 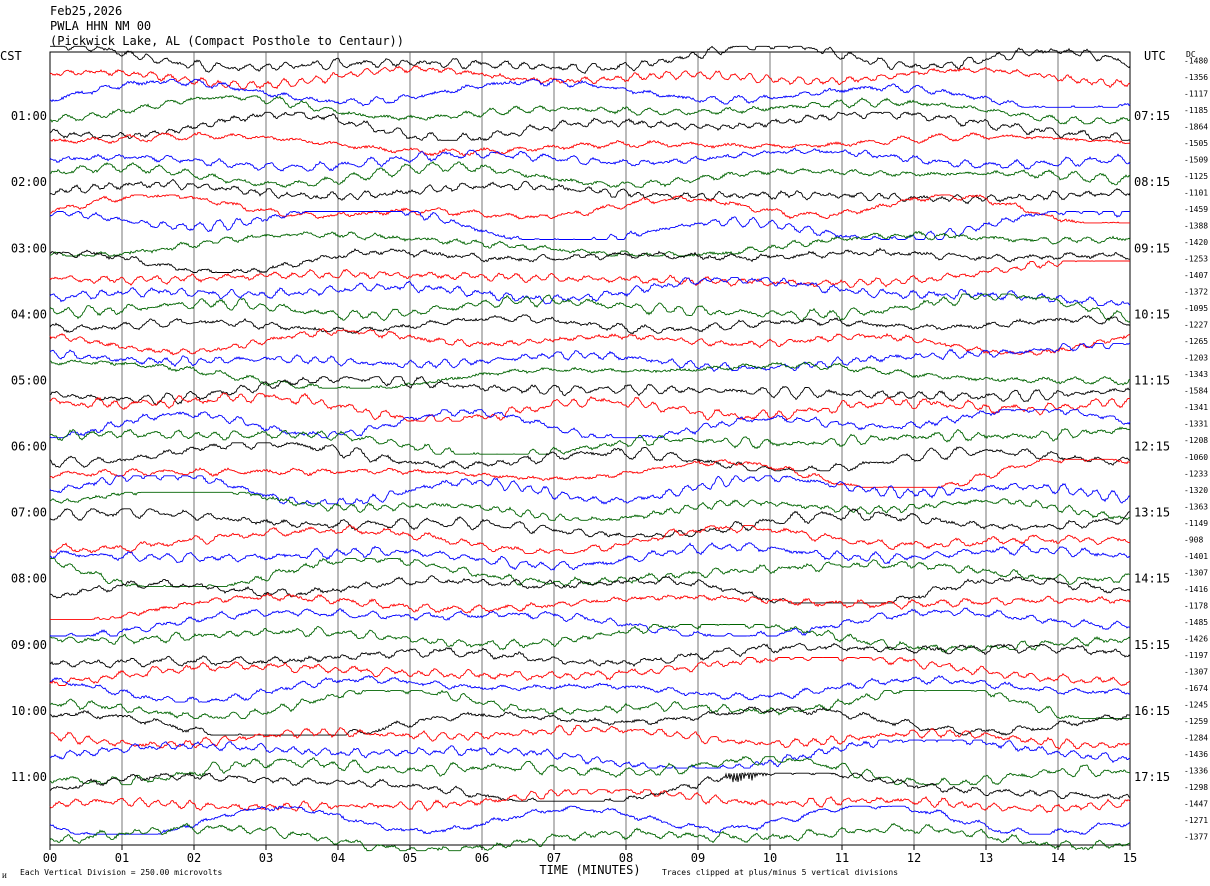 What do you see at coordinates (50, 858) in the screenshot?
I see `x-tick-label: 00` at bounding box center [50, 858].